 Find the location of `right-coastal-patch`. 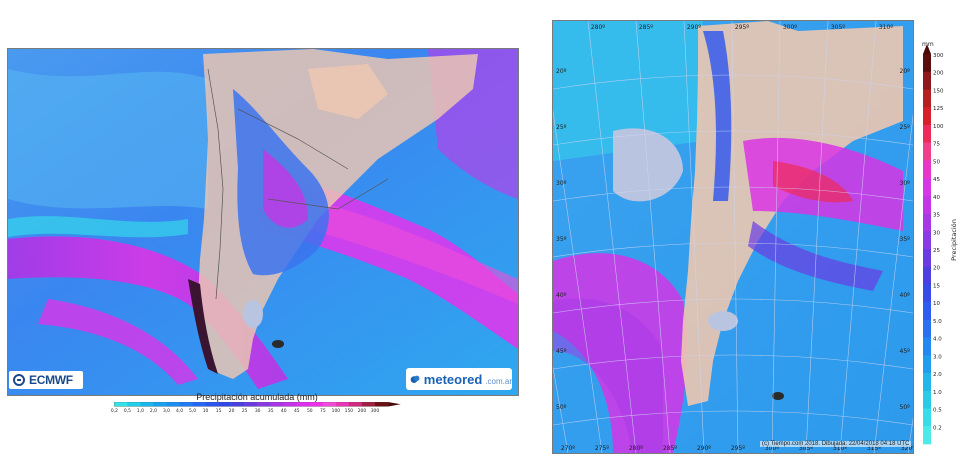

right-coastal-patch is located at coordinates (723, 321).